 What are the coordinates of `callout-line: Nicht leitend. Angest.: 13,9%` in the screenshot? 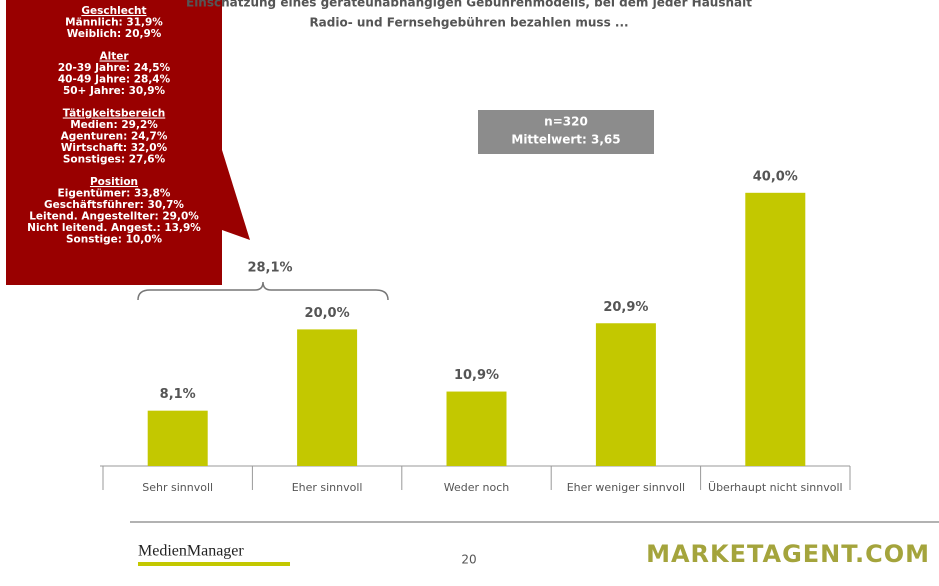 It's located at (114, 228).